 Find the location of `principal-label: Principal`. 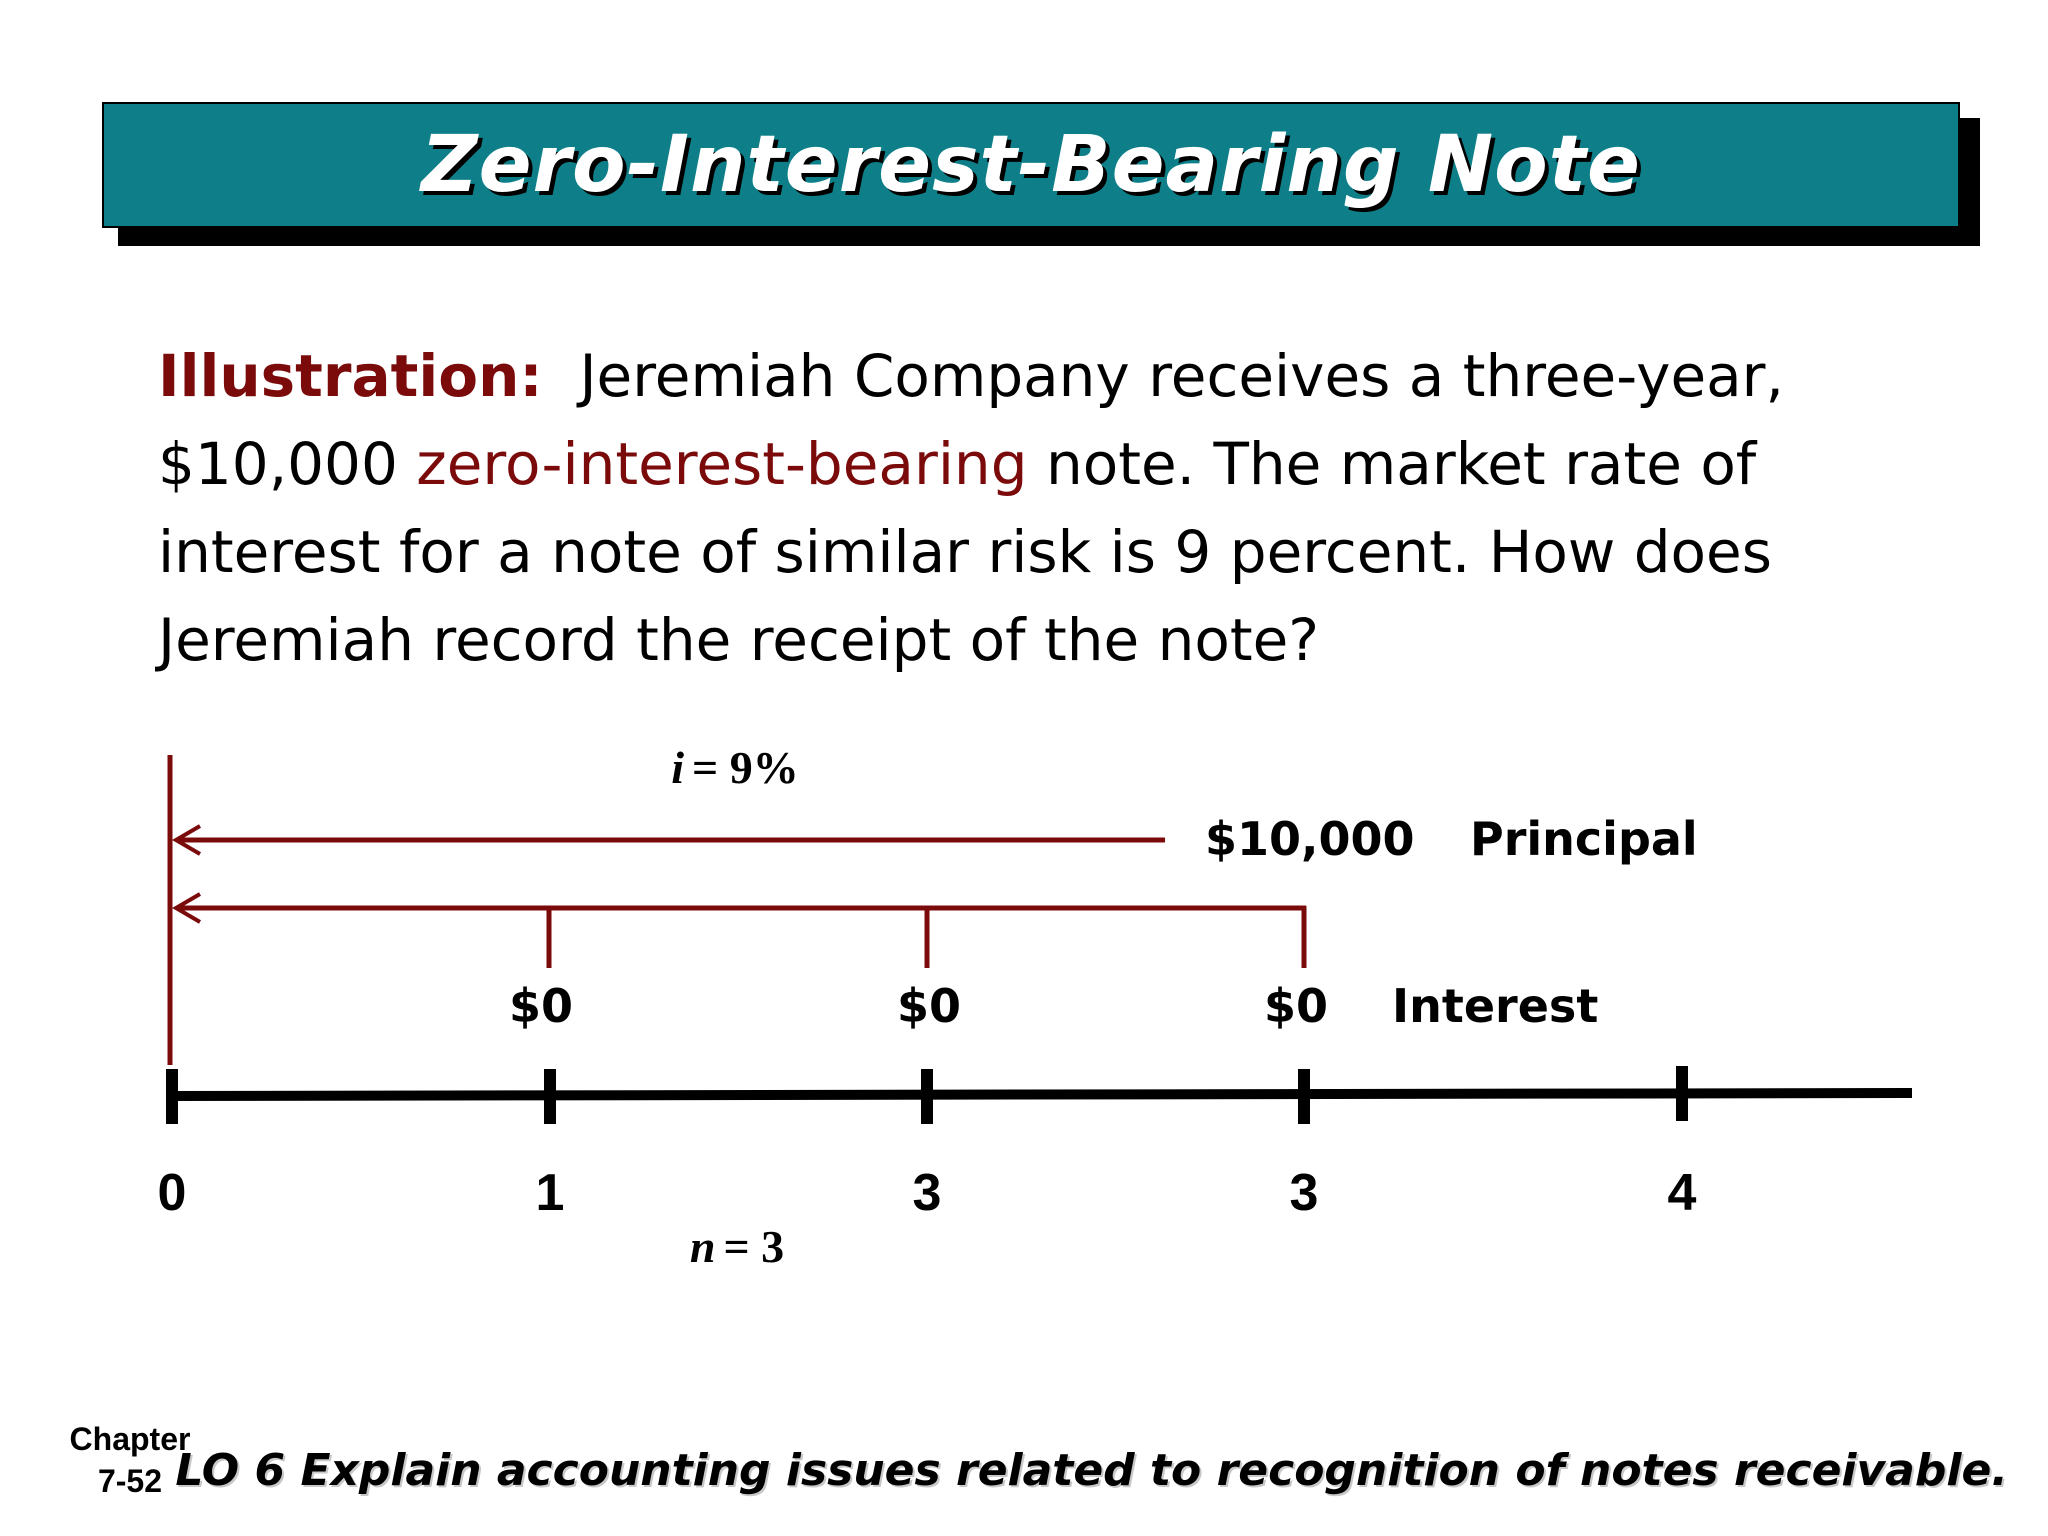

principal-label: Principal is located at coordinates (1584, 839).